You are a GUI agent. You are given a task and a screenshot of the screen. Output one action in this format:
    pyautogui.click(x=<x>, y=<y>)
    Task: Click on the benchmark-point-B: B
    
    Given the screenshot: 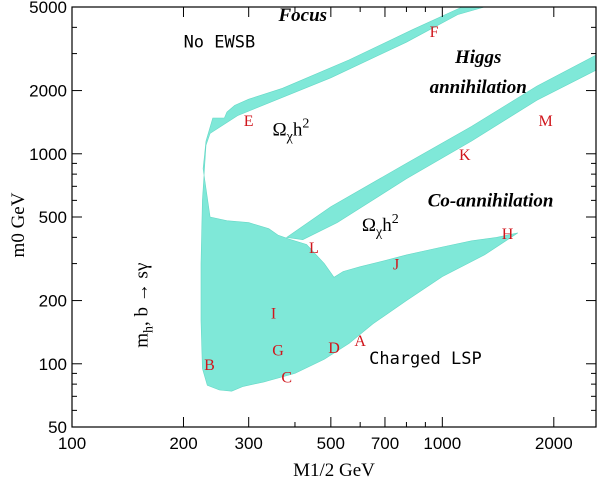 What is the action you would take?
    pyautogui.click(x=209, y=365)
    